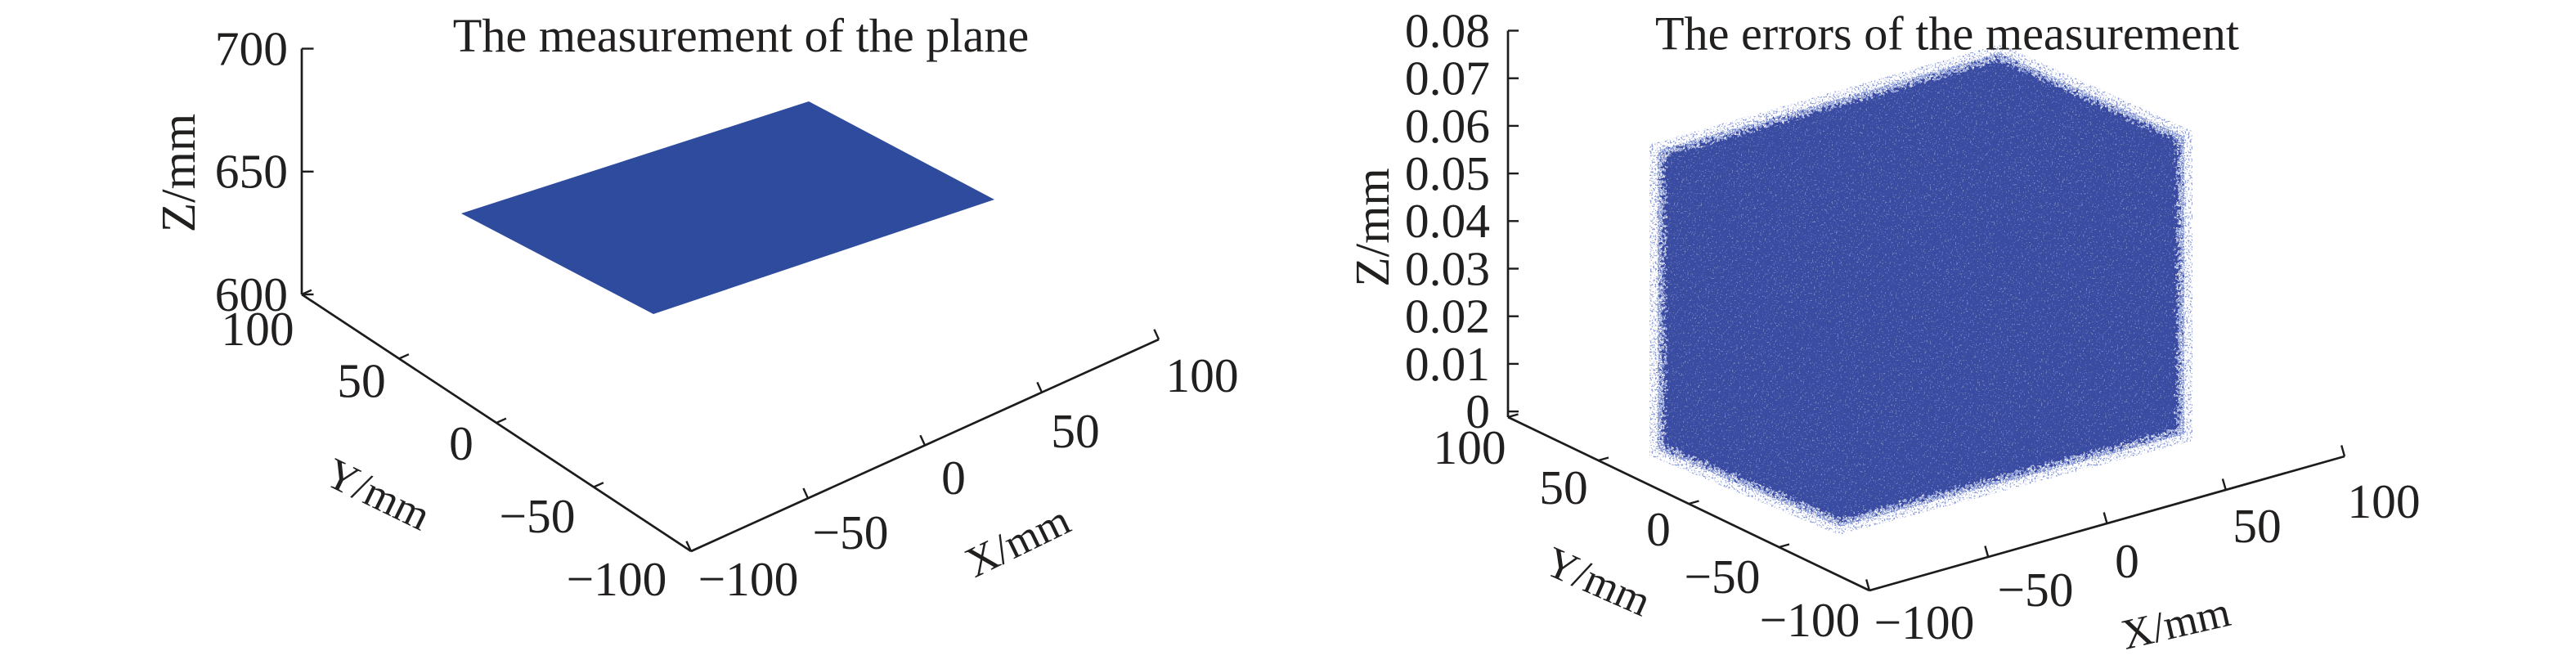 The width and height of the screenshot is (2576, 660). Describe the element at coordinates (1447, 316) in the screenshot. I see `svg-text: 0.02` at that location.